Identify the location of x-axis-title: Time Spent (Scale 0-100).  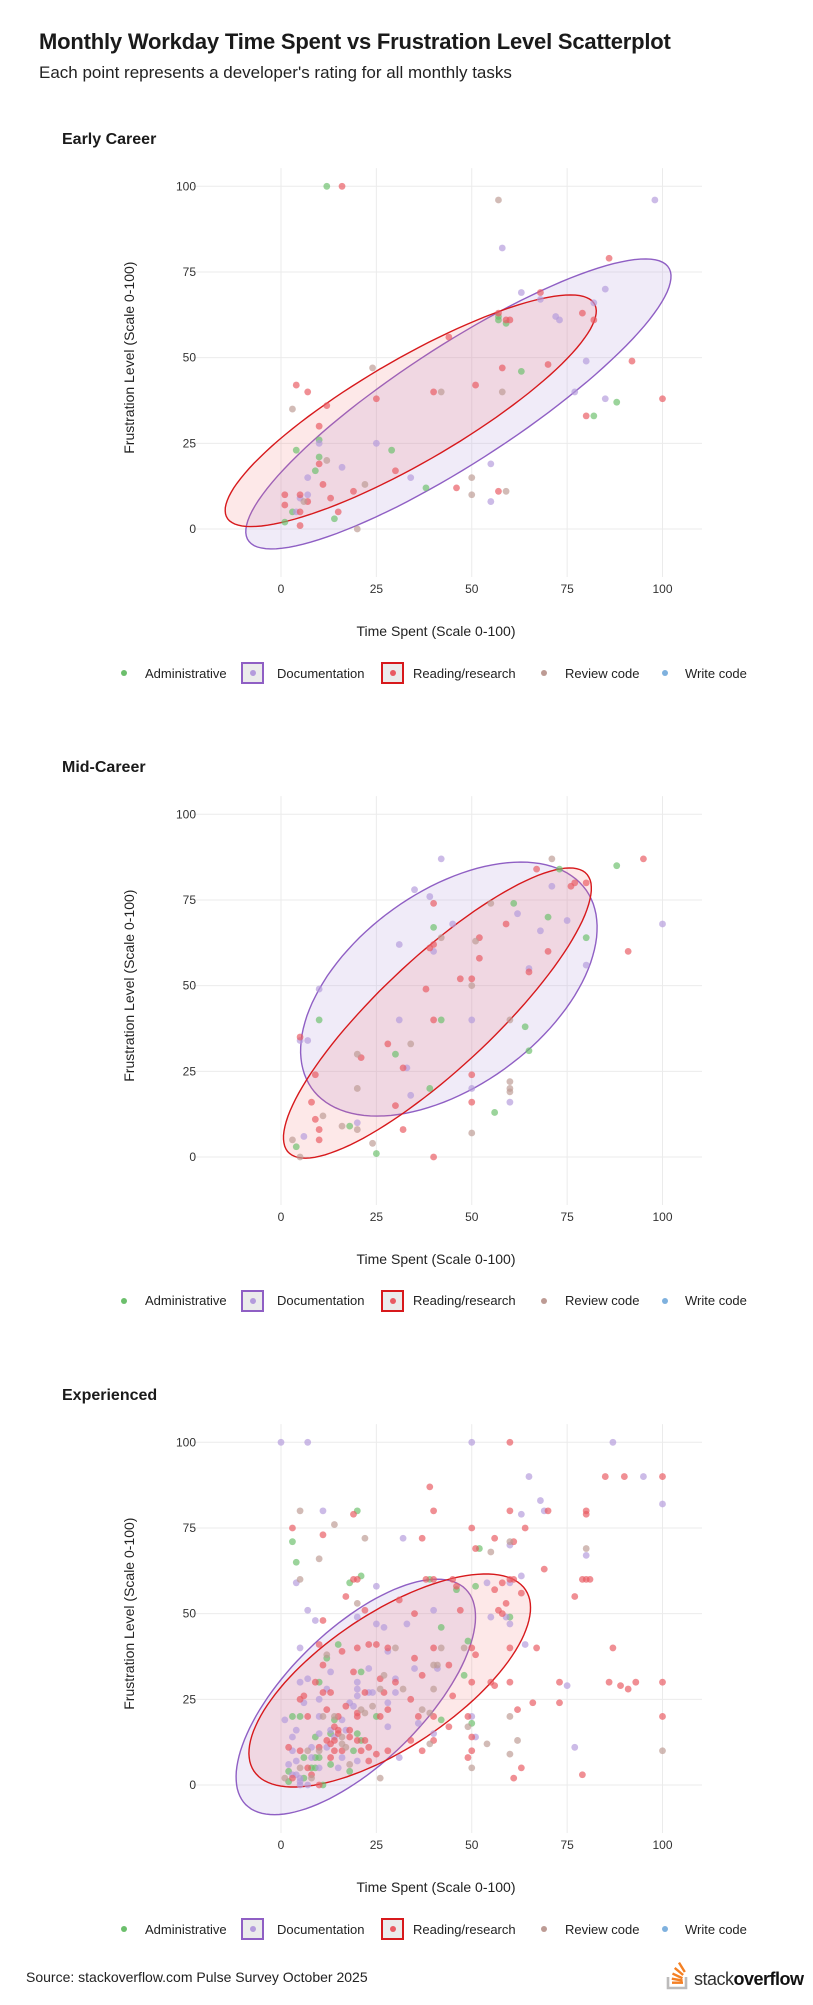
(436, 1259).